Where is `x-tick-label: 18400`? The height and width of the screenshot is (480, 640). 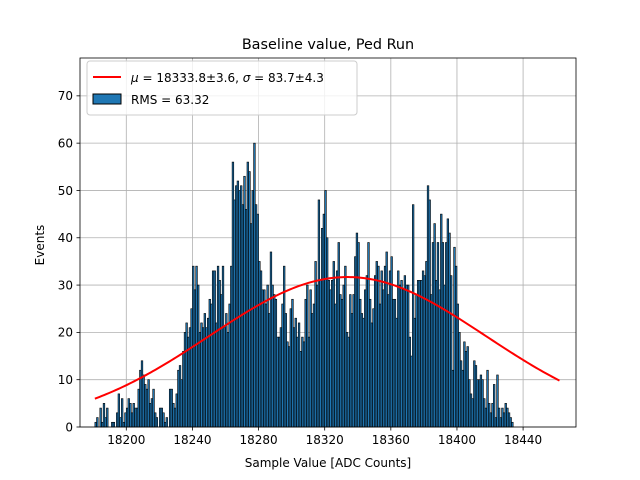 x-tick-label: 18400 is located at coordinates (457, 440).